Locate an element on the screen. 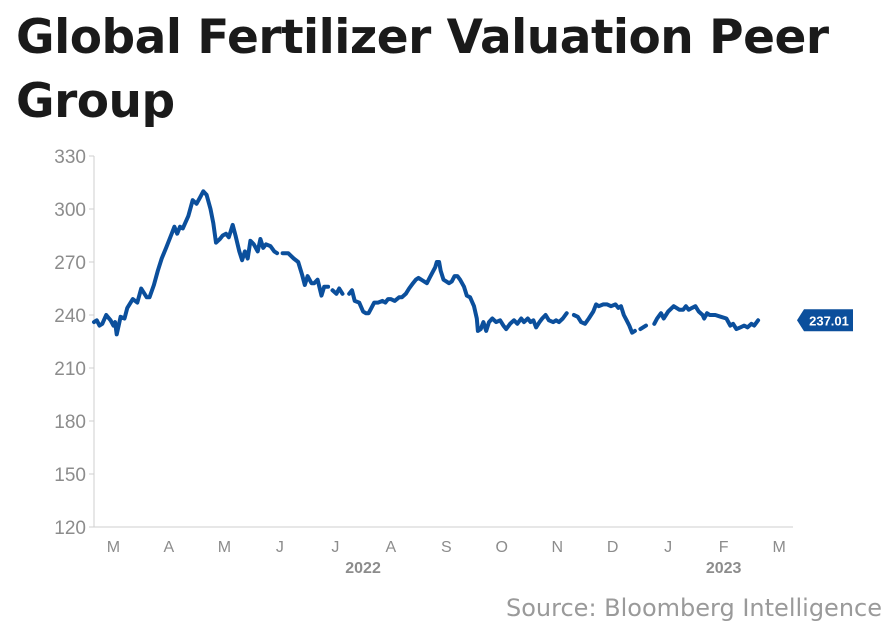 Image resolution: width=894 pixels, height=643 pixels. y-tick-label: 270 is located at coordinates (70, 263).